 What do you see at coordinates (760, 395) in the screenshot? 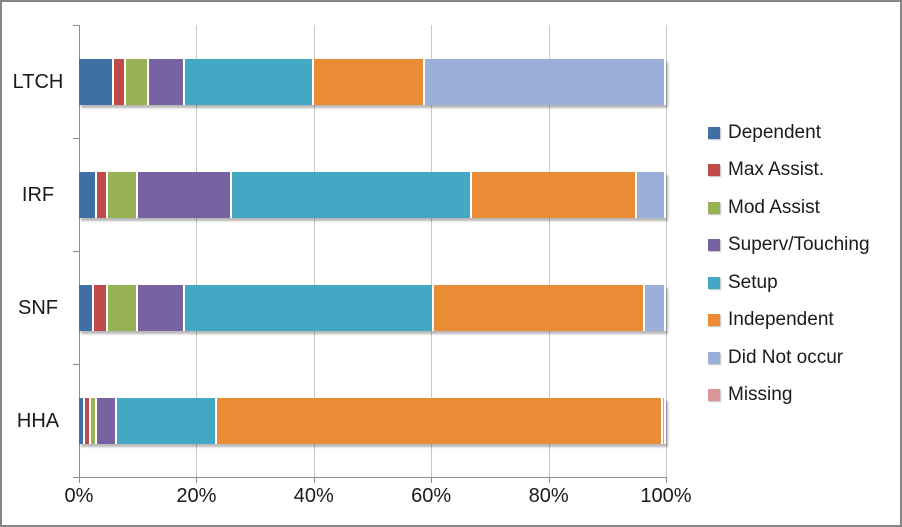
I see `legend-label: Missing` at bounding box center [760, 395].